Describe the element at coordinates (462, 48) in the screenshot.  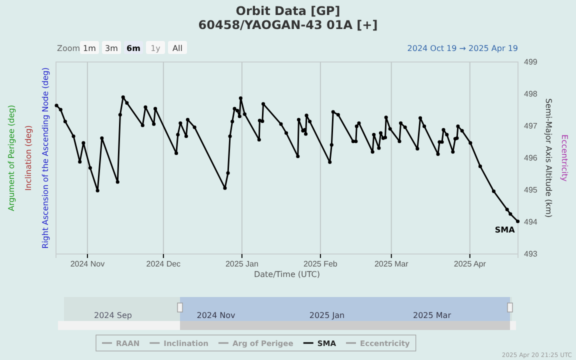
I see `text: 2024 Oct 19 → 2025 Apr 19` at that location.